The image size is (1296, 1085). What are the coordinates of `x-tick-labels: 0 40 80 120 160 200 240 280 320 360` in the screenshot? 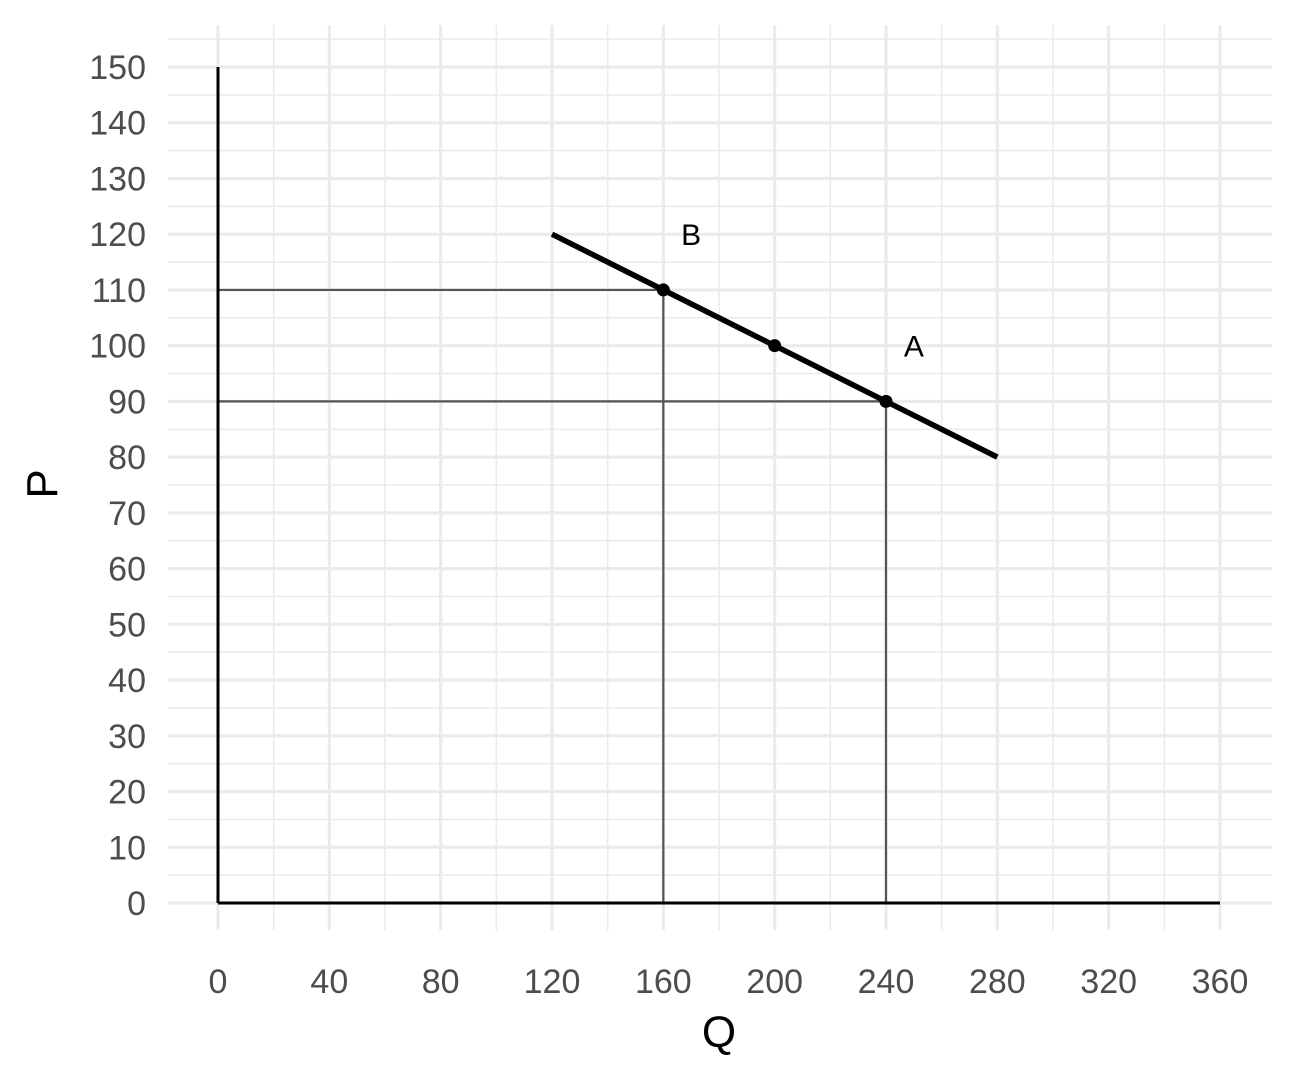 It's located at (729, 982).